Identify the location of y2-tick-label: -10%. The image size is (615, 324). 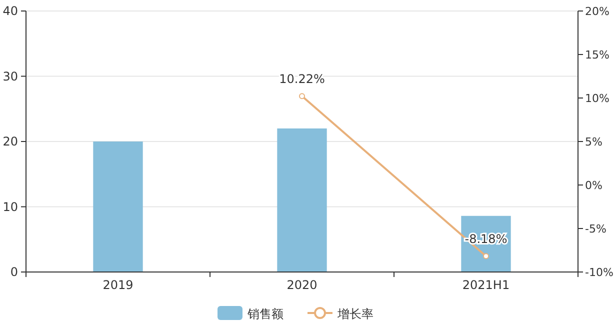
(599, 272).